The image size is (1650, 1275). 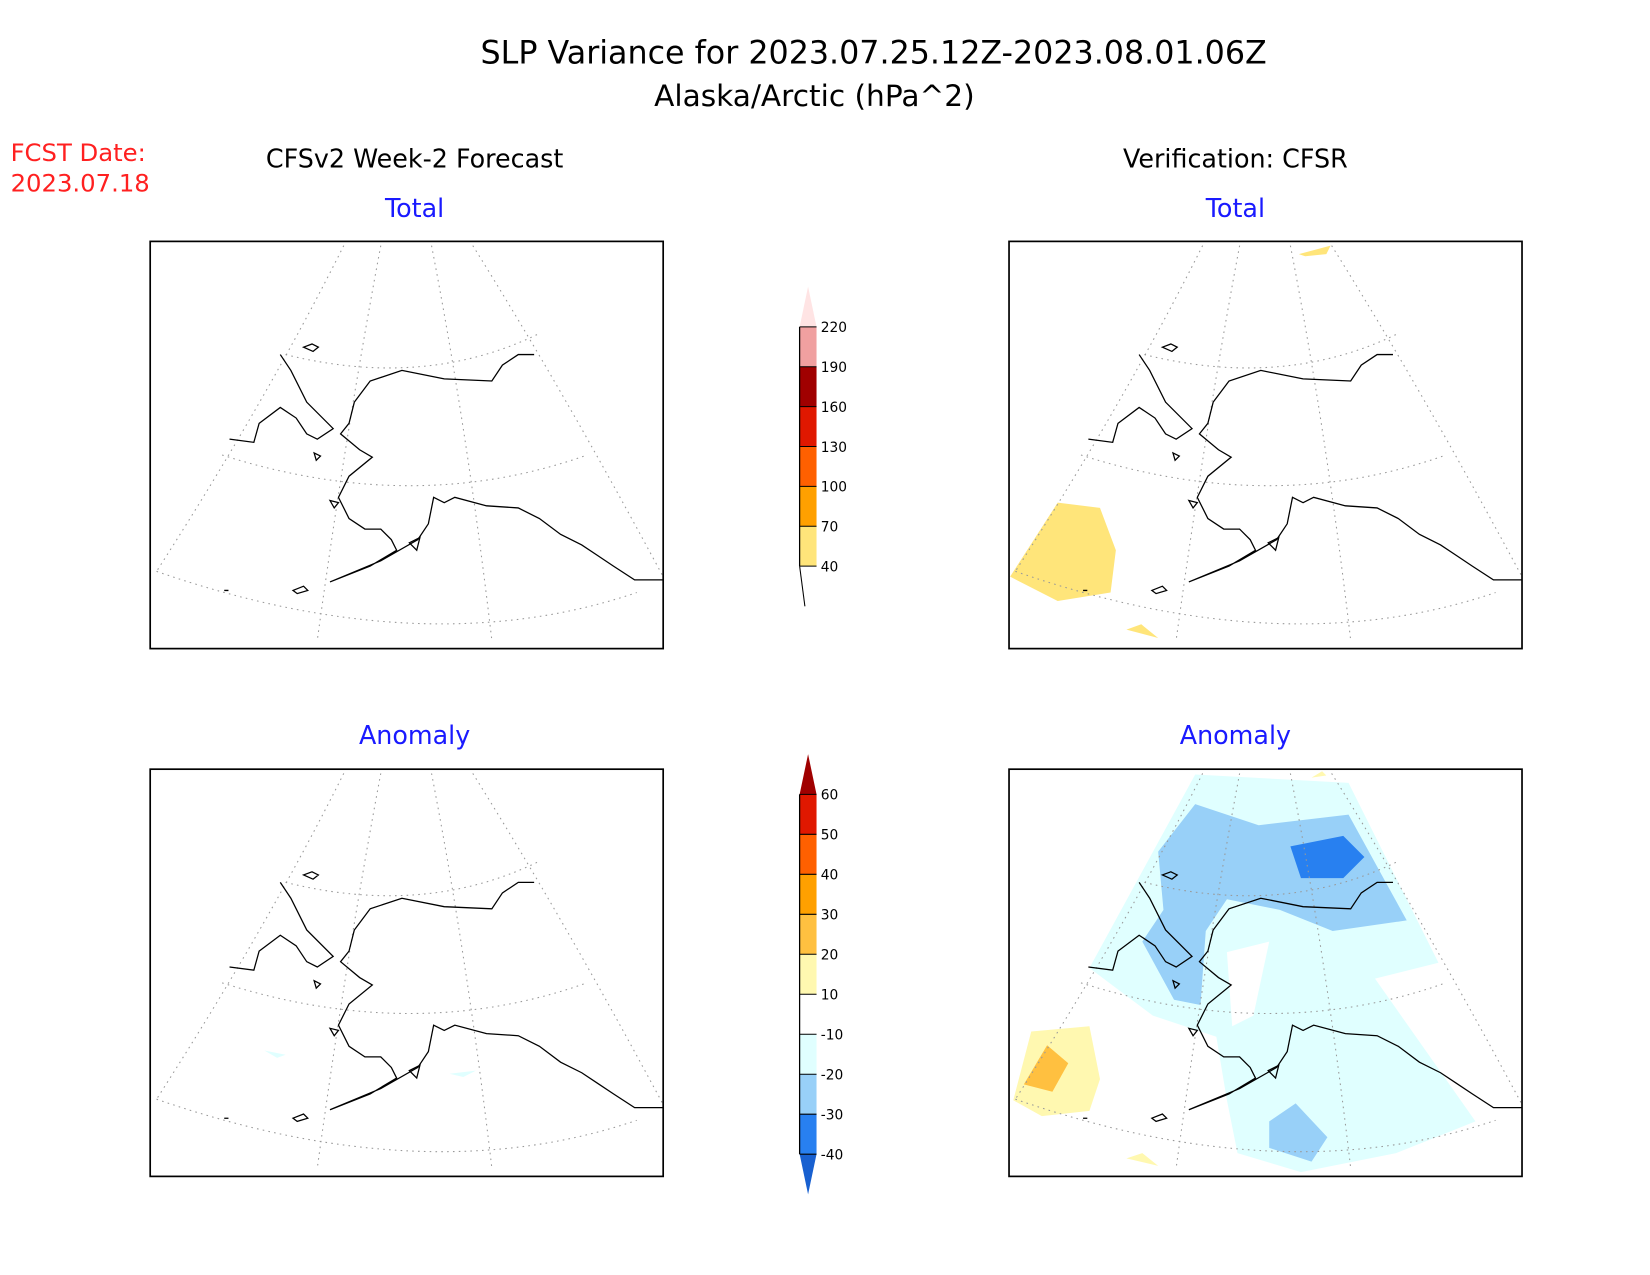 I want to click on colorbar-label: 190, so click(x=834, y=368).